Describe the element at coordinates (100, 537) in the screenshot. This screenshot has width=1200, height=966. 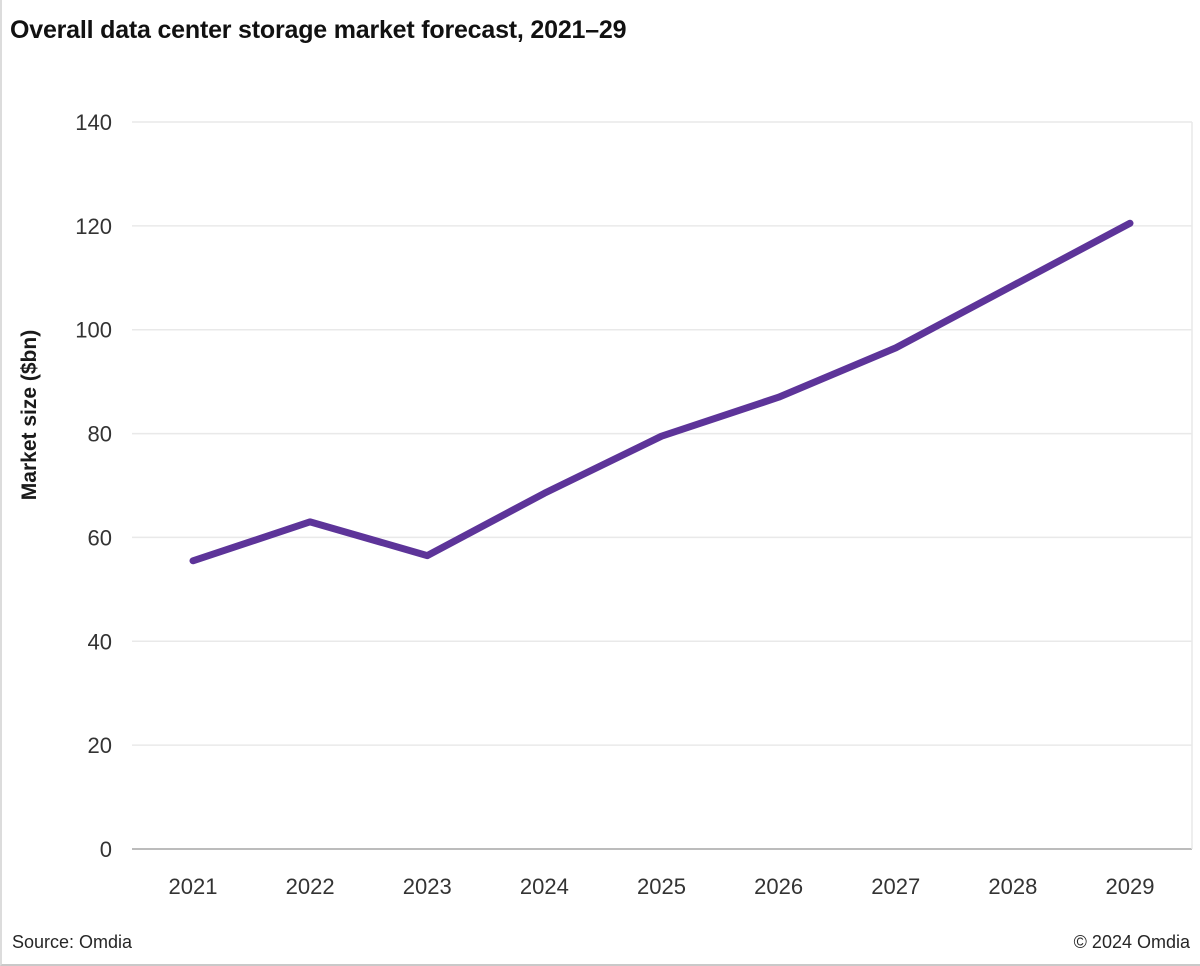
I see `y-tick-label: 60` at that location.